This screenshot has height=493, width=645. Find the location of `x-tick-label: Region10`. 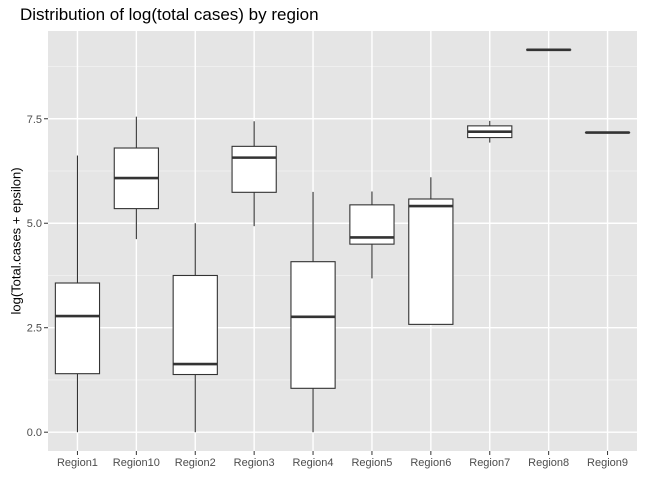

x-tick-label: Region10 is located at coordinates (136, 463).